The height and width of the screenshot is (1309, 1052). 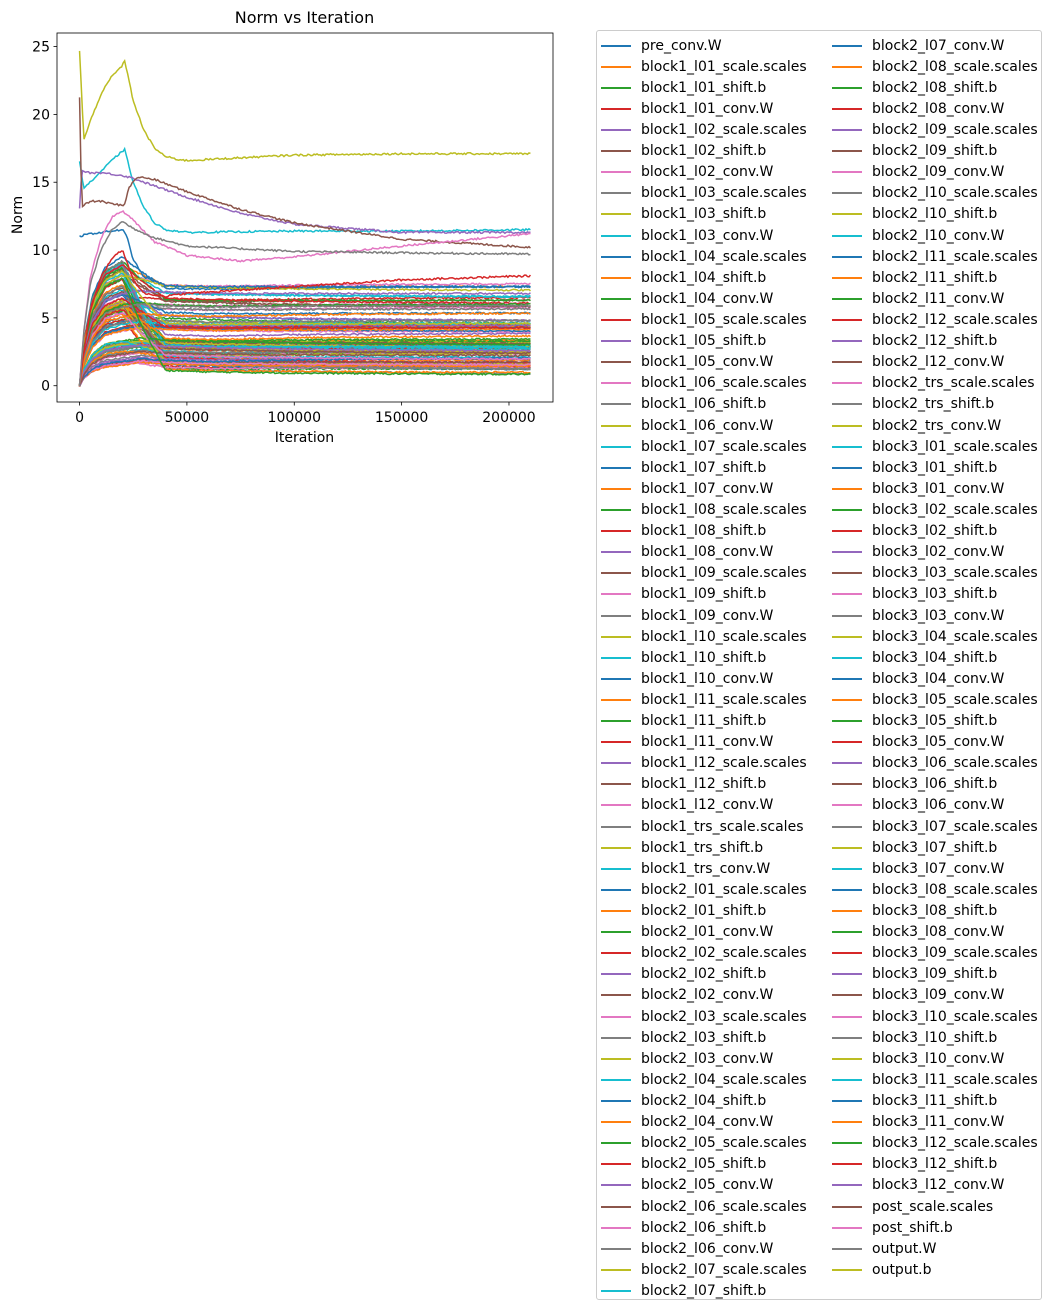 What do you see at coordinates (707, 362) in the screenshot?
I see `legend-label: block1_l05_conv.W` at bounding box center [707, 362].